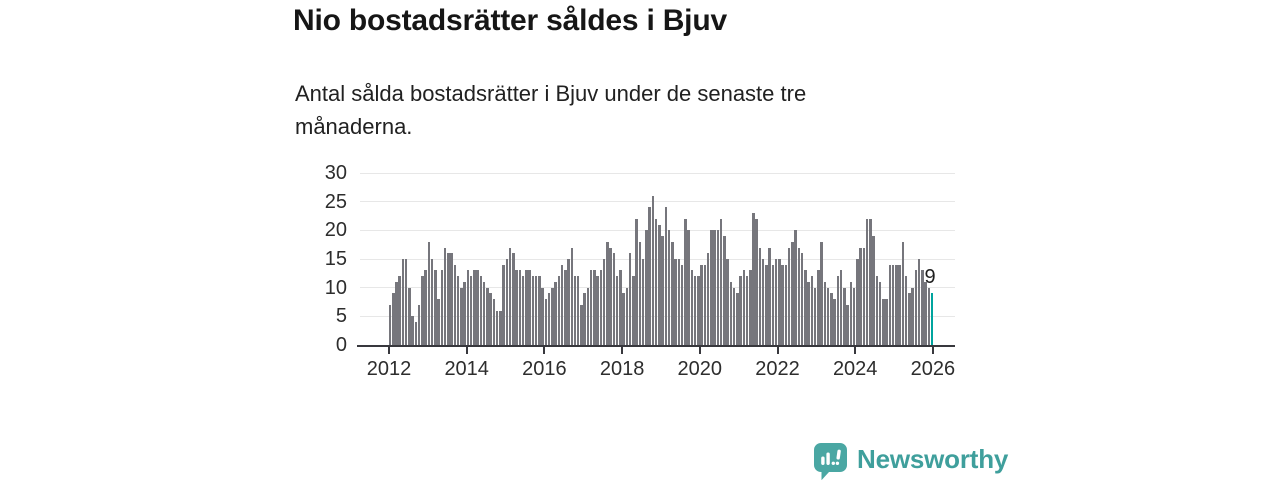 This screenshot has height=480, width=1280. What do you see at coordinates (341, 316) in the screenshot?
I see `y-axis-tick-label: 5` at bounding box center [341, 316].